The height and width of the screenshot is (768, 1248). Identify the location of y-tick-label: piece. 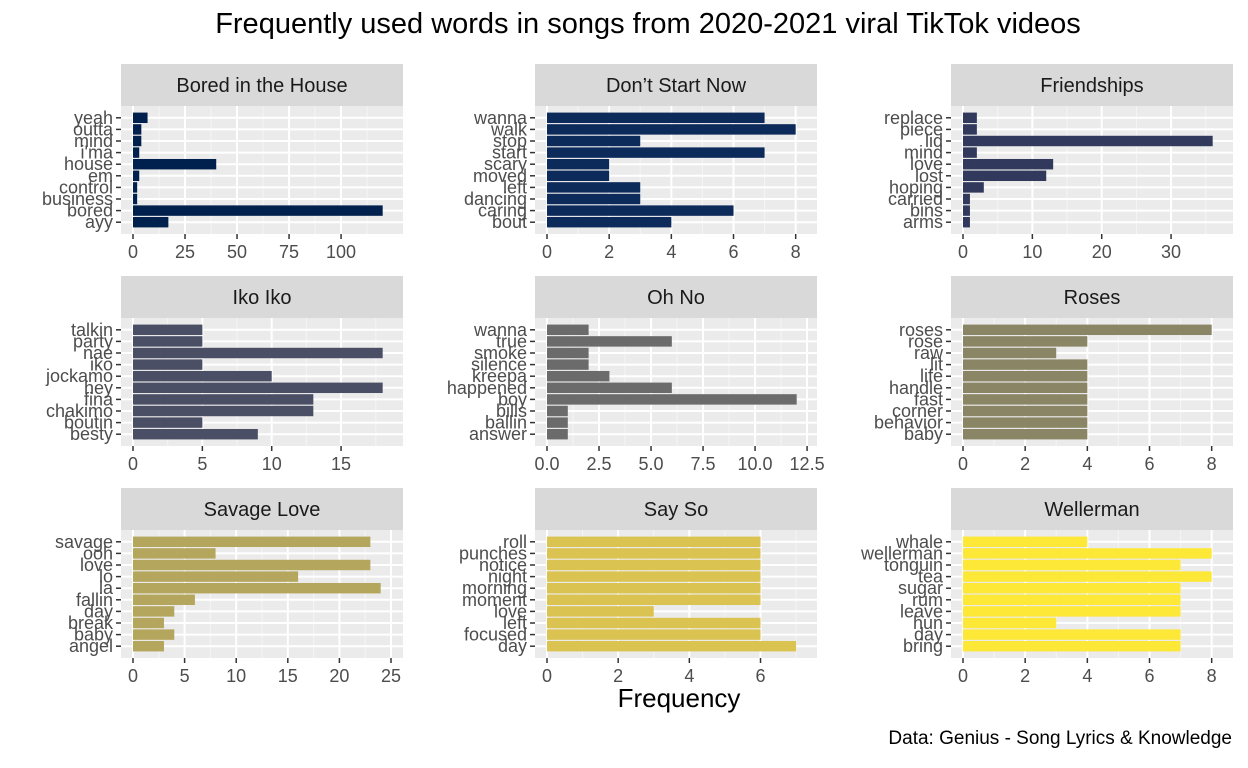
(921, 129).